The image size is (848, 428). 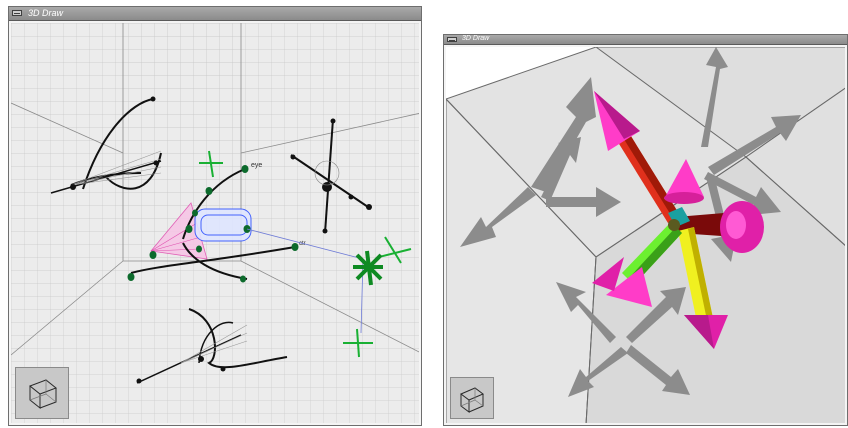 I want to click on right-window-titlebar: 3D Draw, so click(x=645, y=40).